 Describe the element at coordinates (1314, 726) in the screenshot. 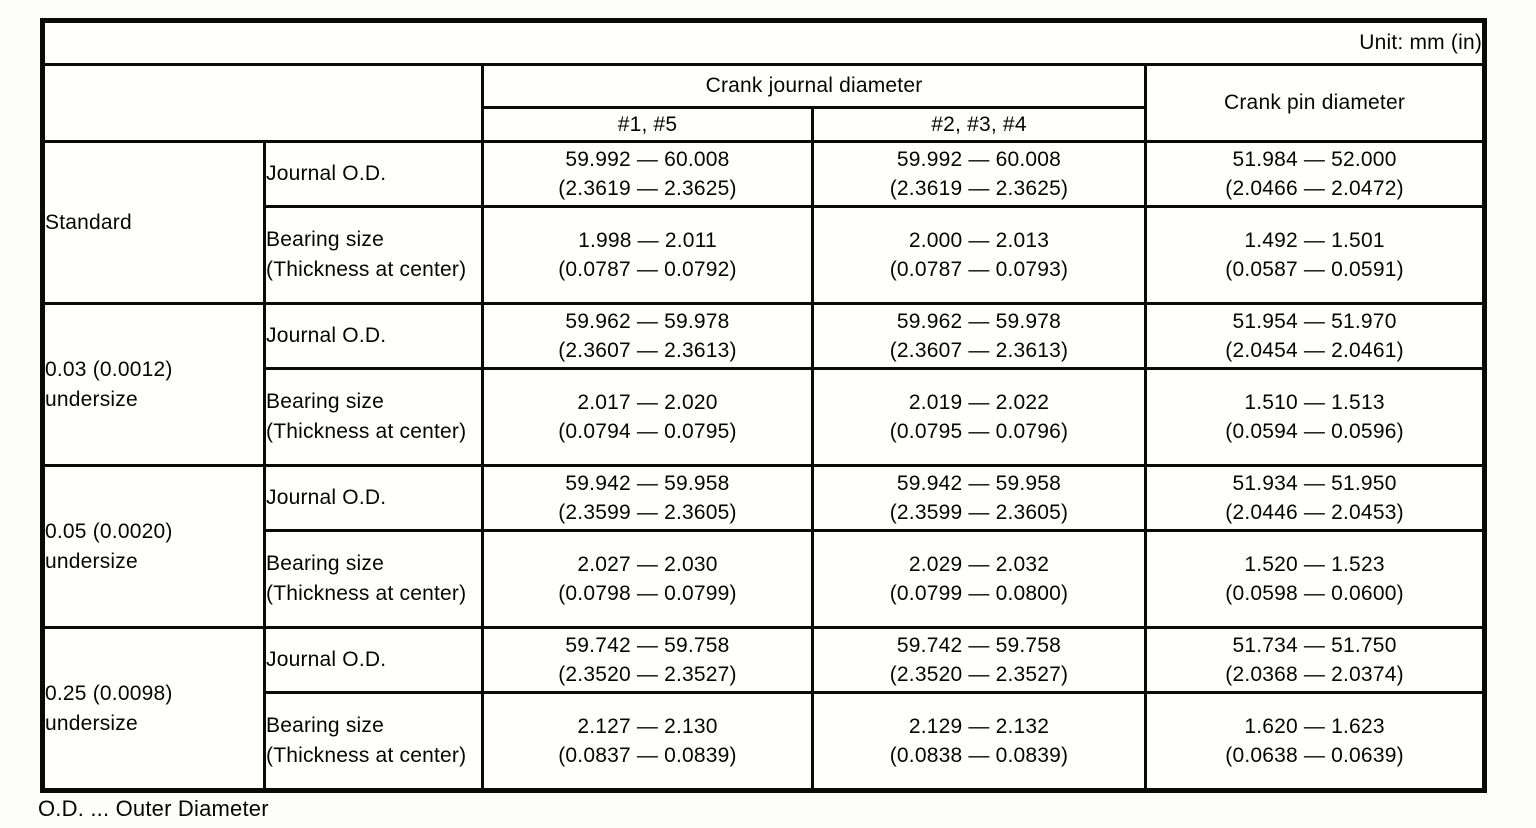

I see `value-mm: 1.620 — 1.623` at that location.